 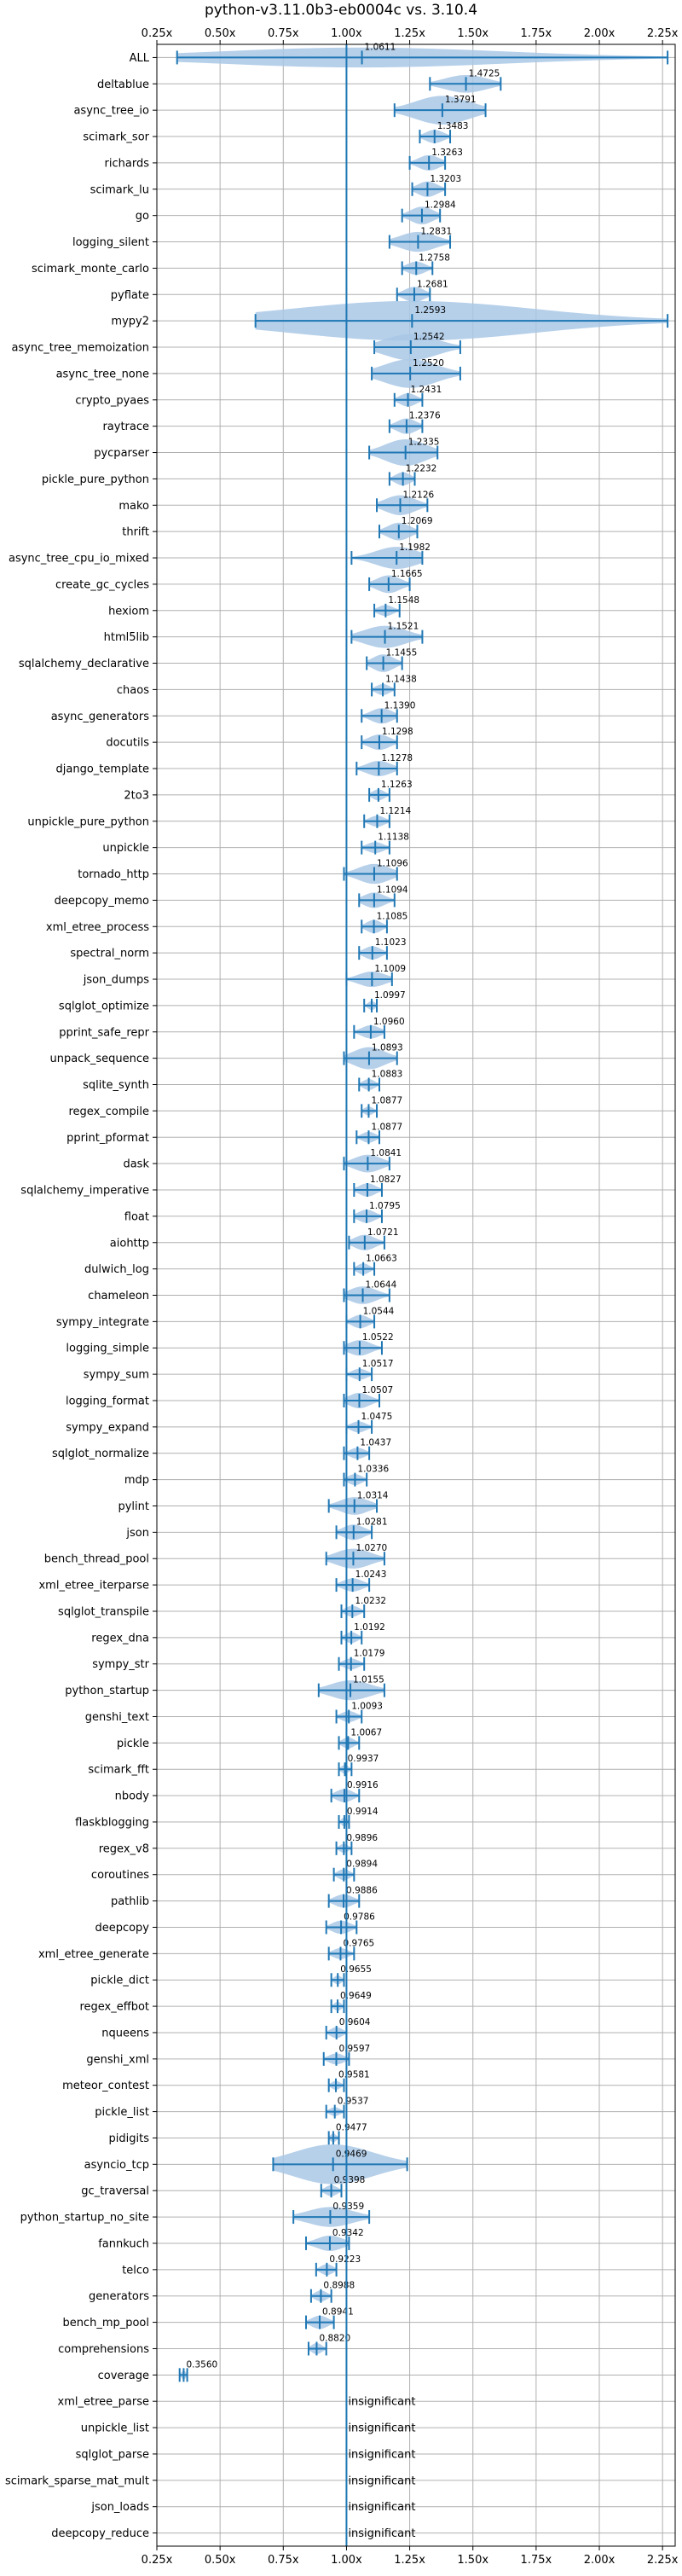 What do you see at coordinates (80, 348) in the screenshot?
I see `y-tick-label: async_tree_memoization` at bounding box center [80, 348].